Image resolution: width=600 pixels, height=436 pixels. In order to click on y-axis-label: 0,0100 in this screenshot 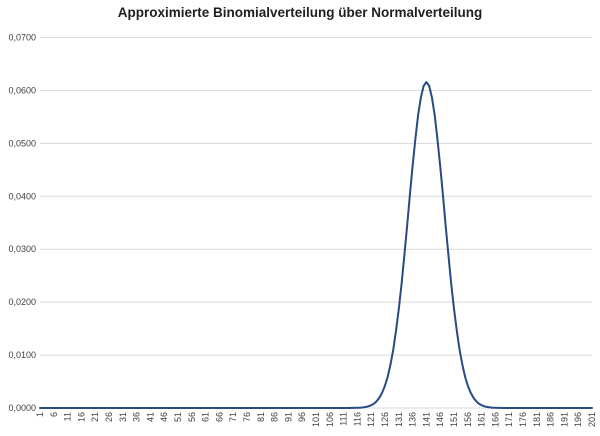, I will do `click(22, 355)`.